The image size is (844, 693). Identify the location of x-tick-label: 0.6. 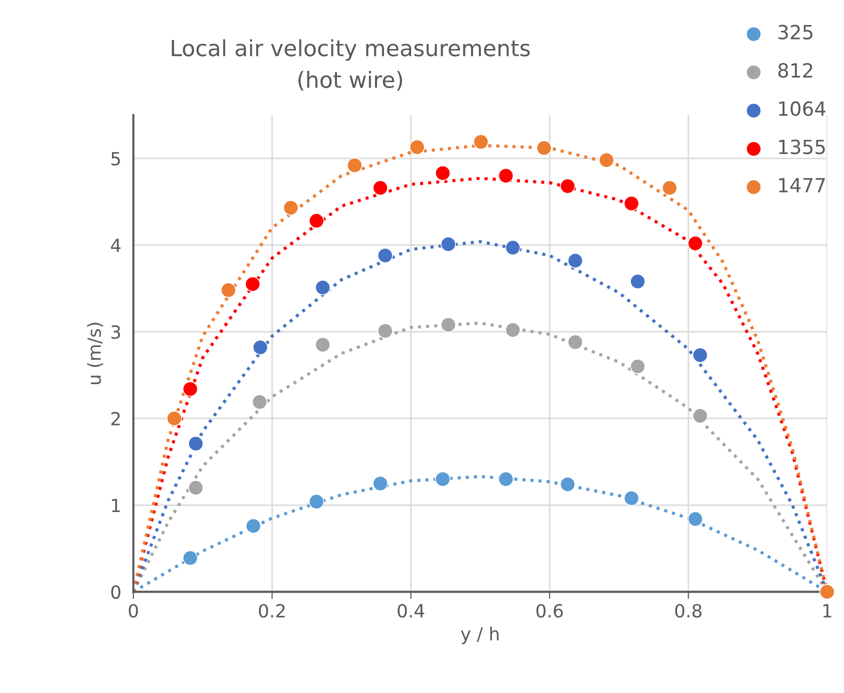
(549, 611).